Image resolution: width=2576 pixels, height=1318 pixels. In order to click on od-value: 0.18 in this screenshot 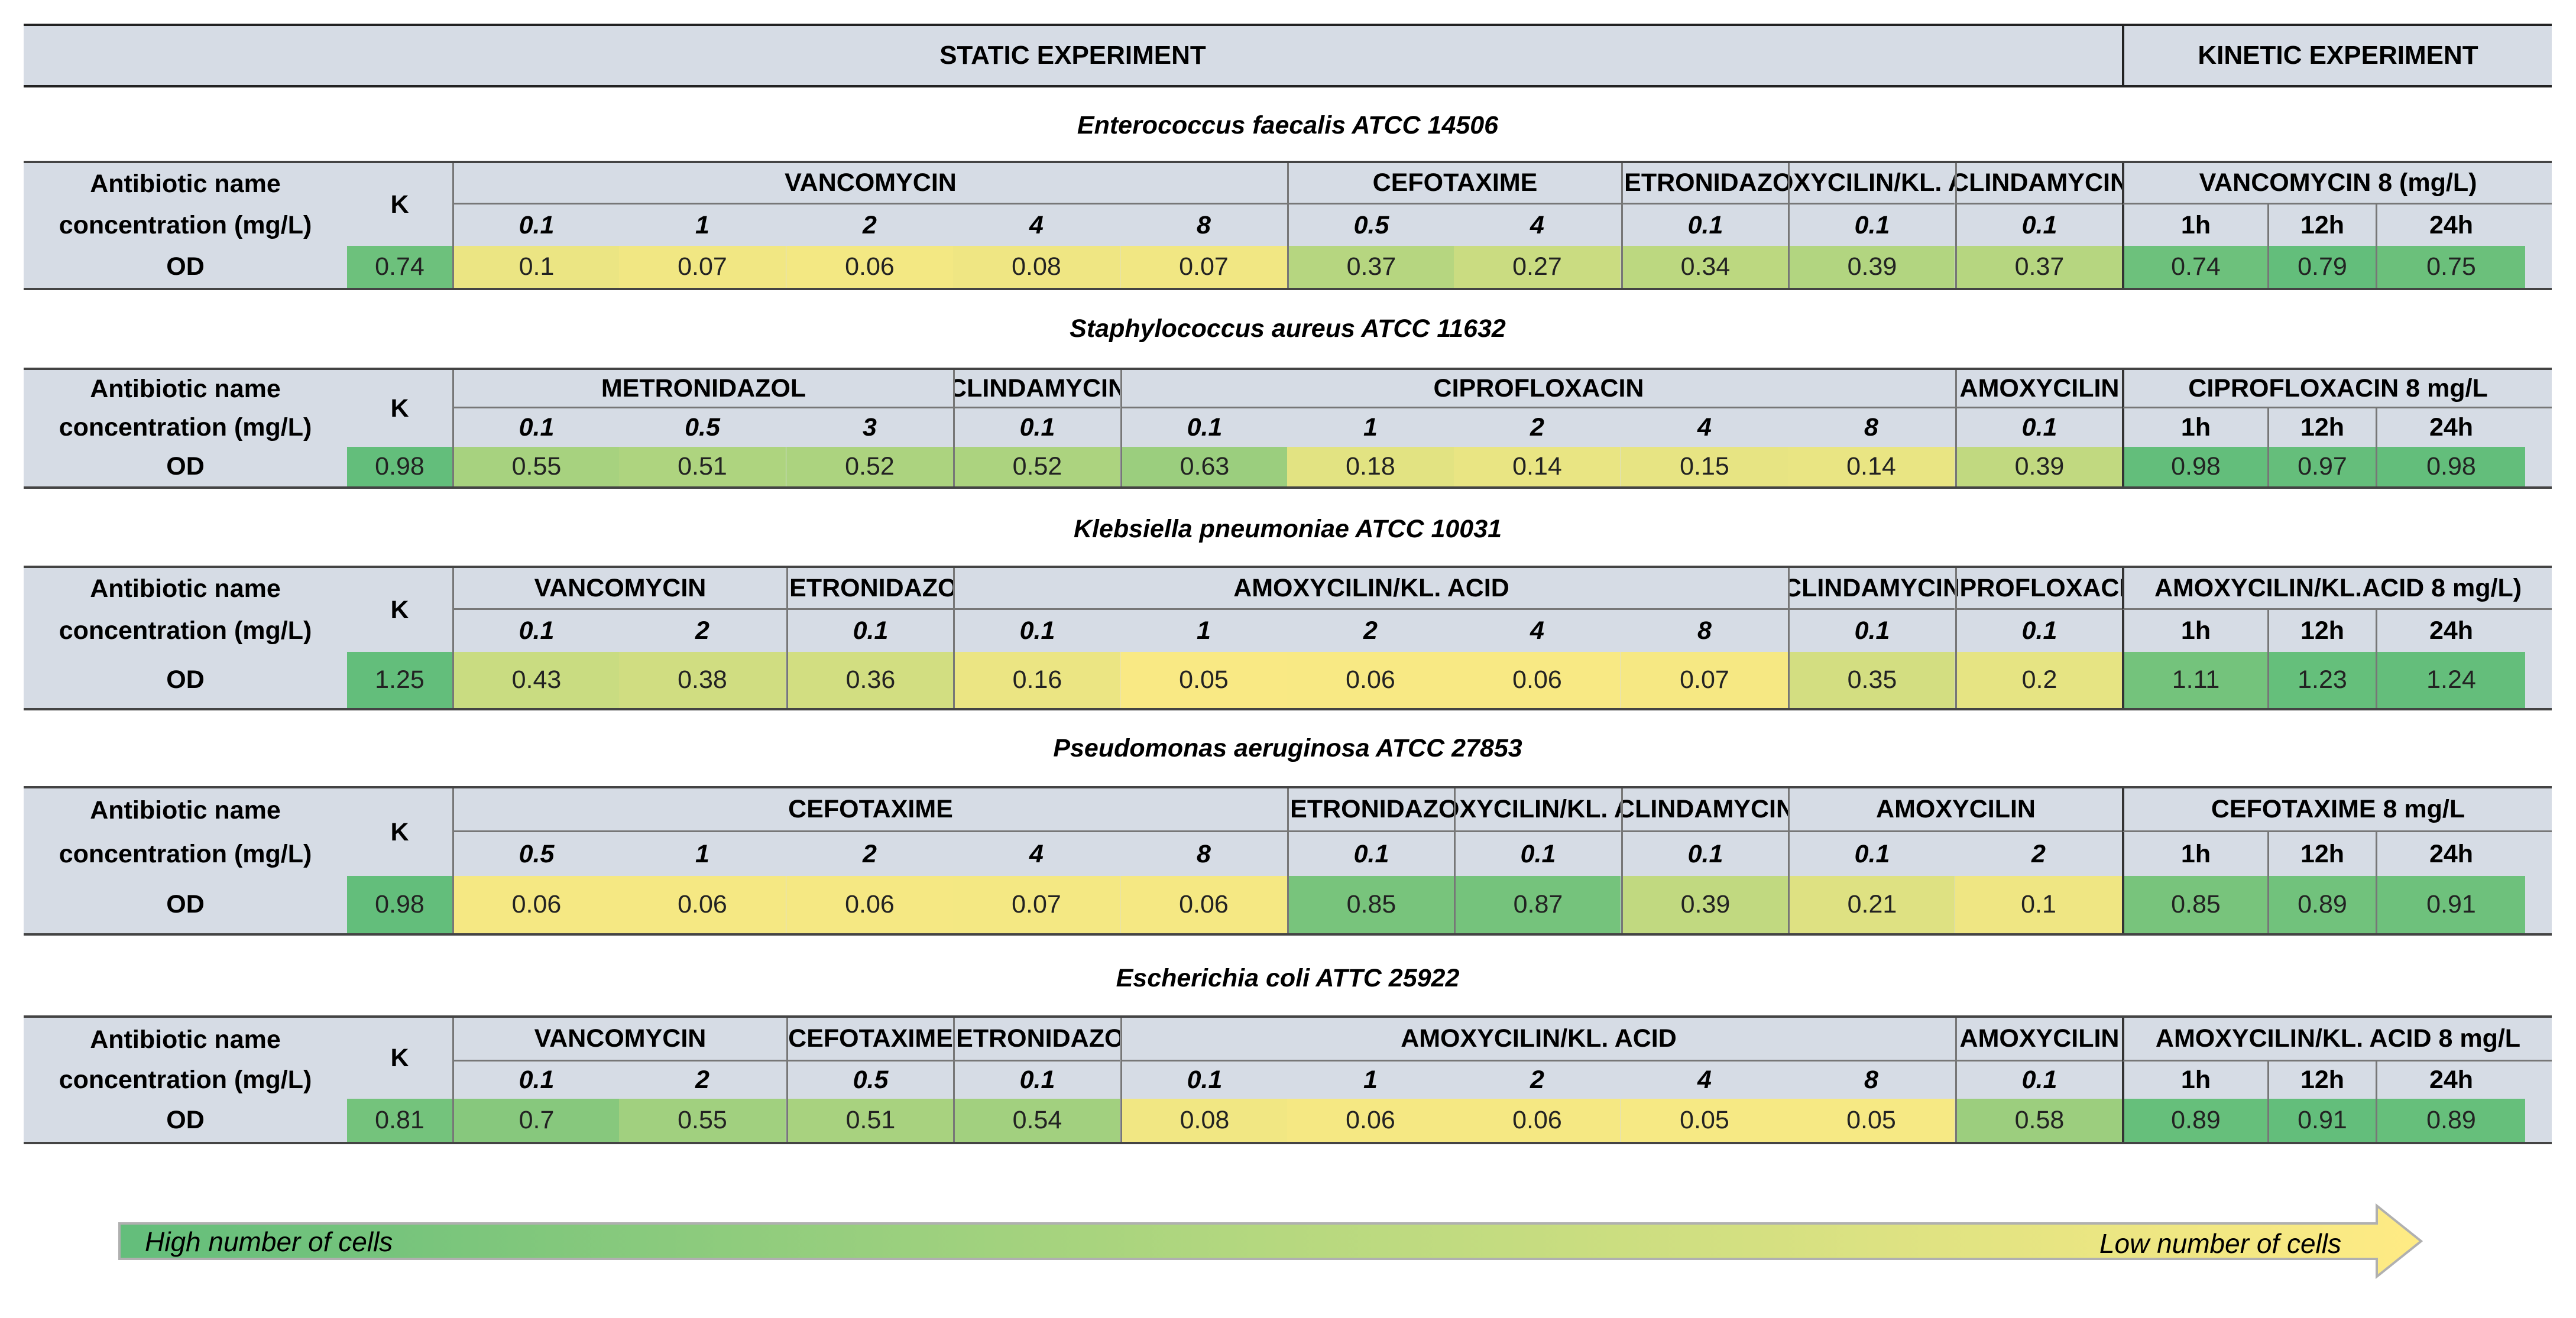, I will do `click(1370, 466)`.